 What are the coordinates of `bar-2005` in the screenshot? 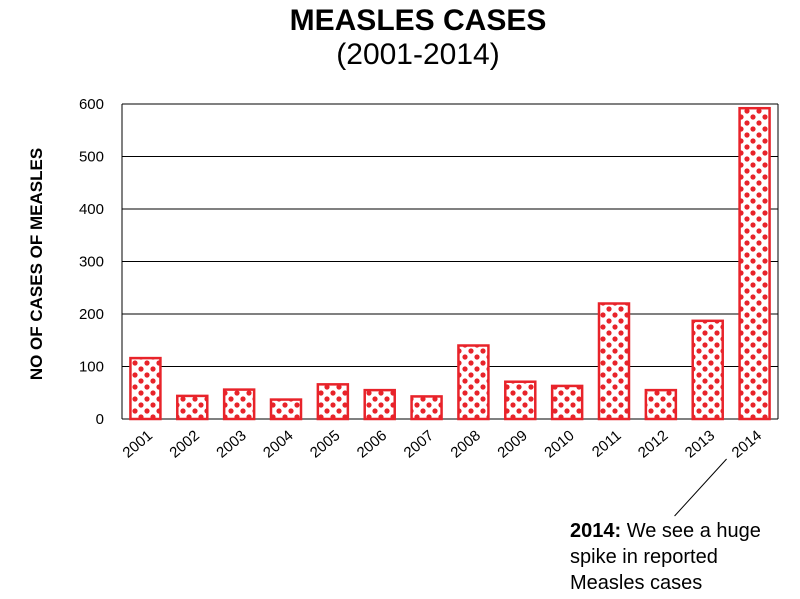 It's located at (333, 402).